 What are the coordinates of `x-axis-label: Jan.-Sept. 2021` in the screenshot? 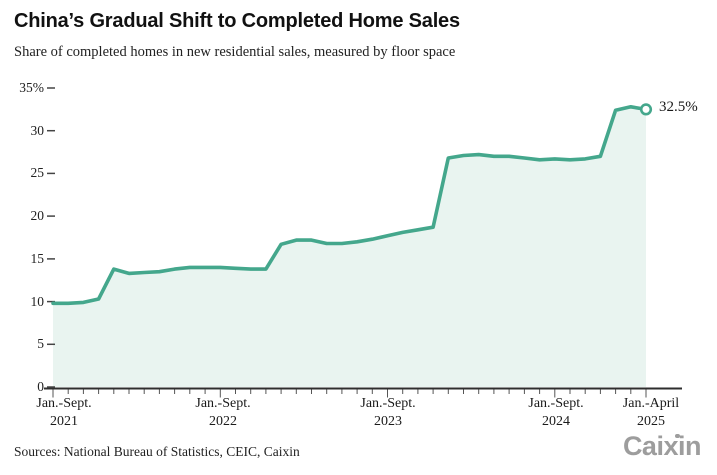 It's located at (64, 412).